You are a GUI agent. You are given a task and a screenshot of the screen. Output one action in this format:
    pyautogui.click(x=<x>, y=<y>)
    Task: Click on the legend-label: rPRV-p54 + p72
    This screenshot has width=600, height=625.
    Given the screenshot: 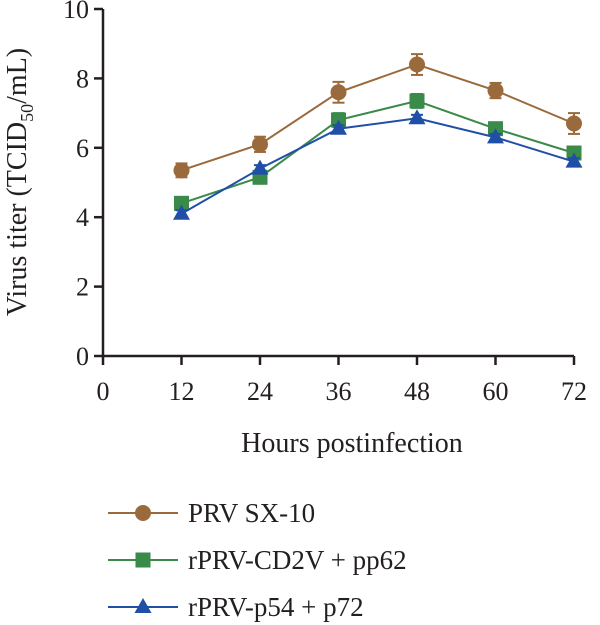 What is the action you would take?
    pyautogui.click(x=276, y=607)
    